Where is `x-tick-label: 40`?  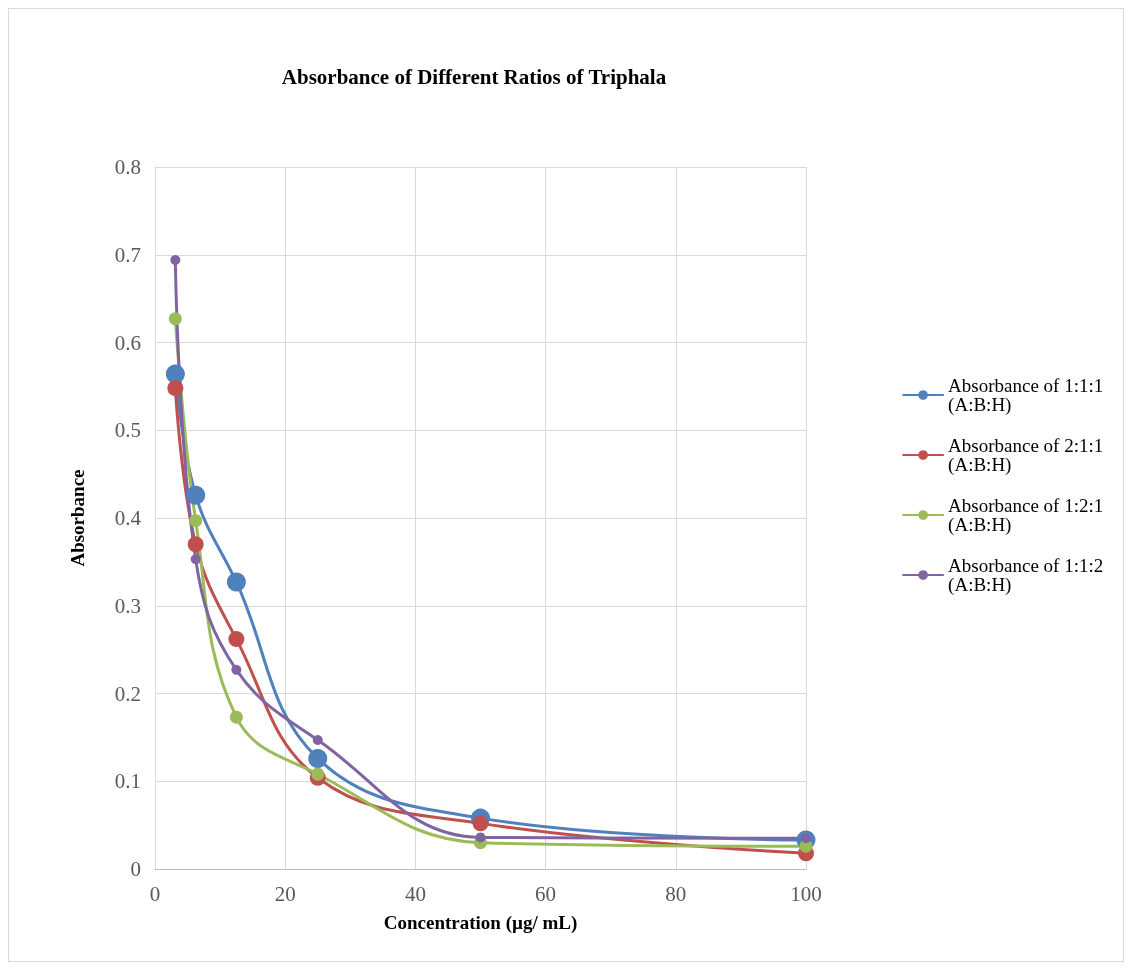 x-tick-label: 40 is located at coordinates (415, 893).